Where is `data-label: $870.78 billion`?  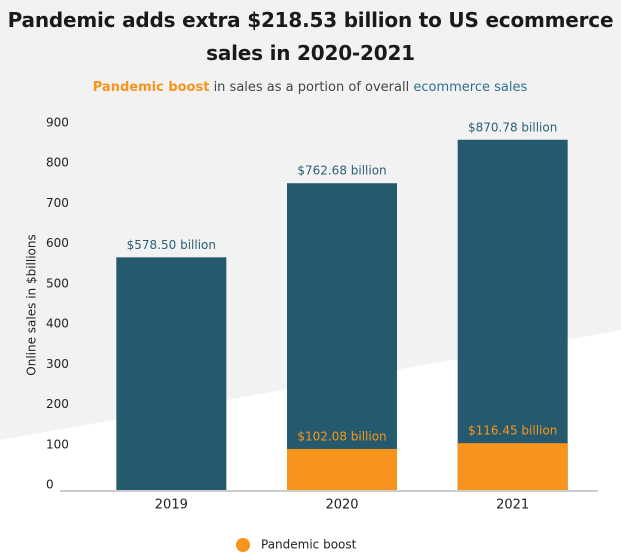 data-label: $870.78 billion is located at coordinates (512, 127).